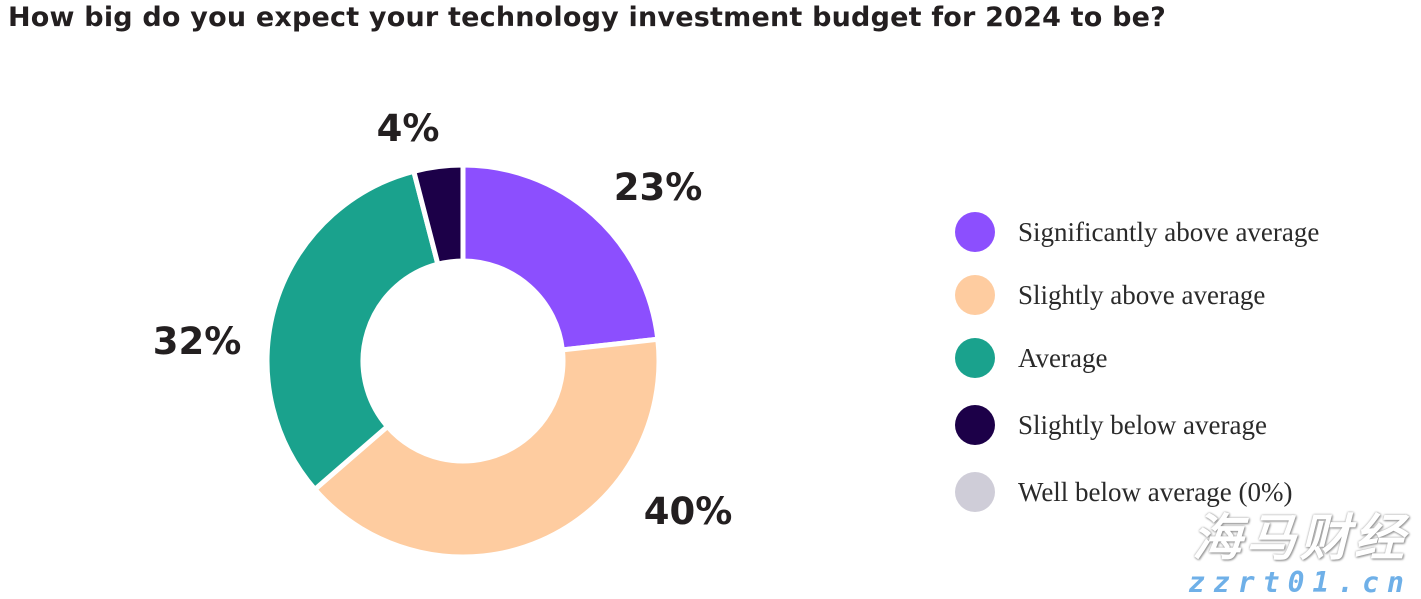 Image resolution: width=1421 pixels, height=599 pixels. What do you see at coordinates (1169, 231) in the screenshot?
I see `legend-label: Significantly above average` at bounding box center [1169, 231].